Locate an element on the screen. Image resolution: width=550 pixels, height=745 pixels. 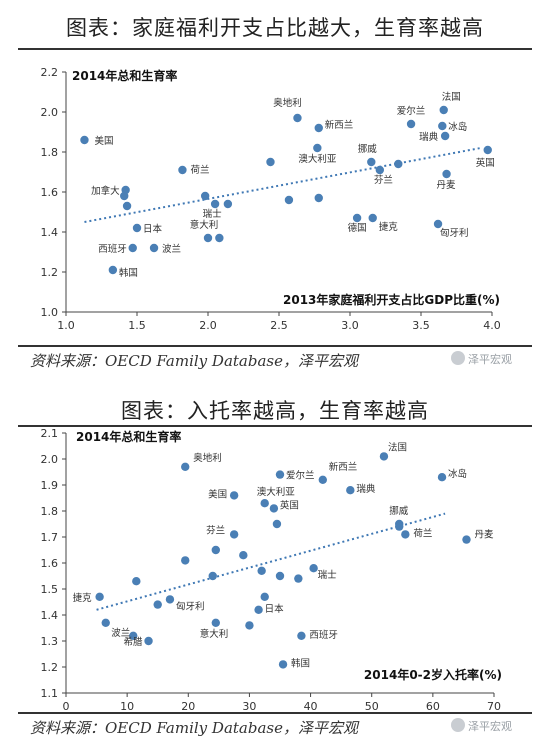
y-axis-title: 2014年总和生育率 is located at coordinates (128, 436).